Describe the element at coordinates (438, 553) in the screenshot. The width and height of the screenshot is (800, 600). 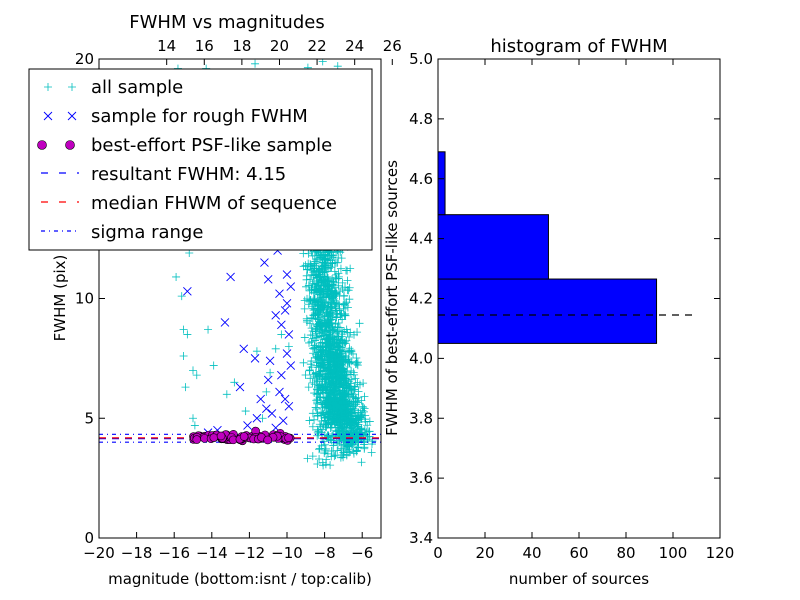
I see `x-tick-label: 0` at that location.